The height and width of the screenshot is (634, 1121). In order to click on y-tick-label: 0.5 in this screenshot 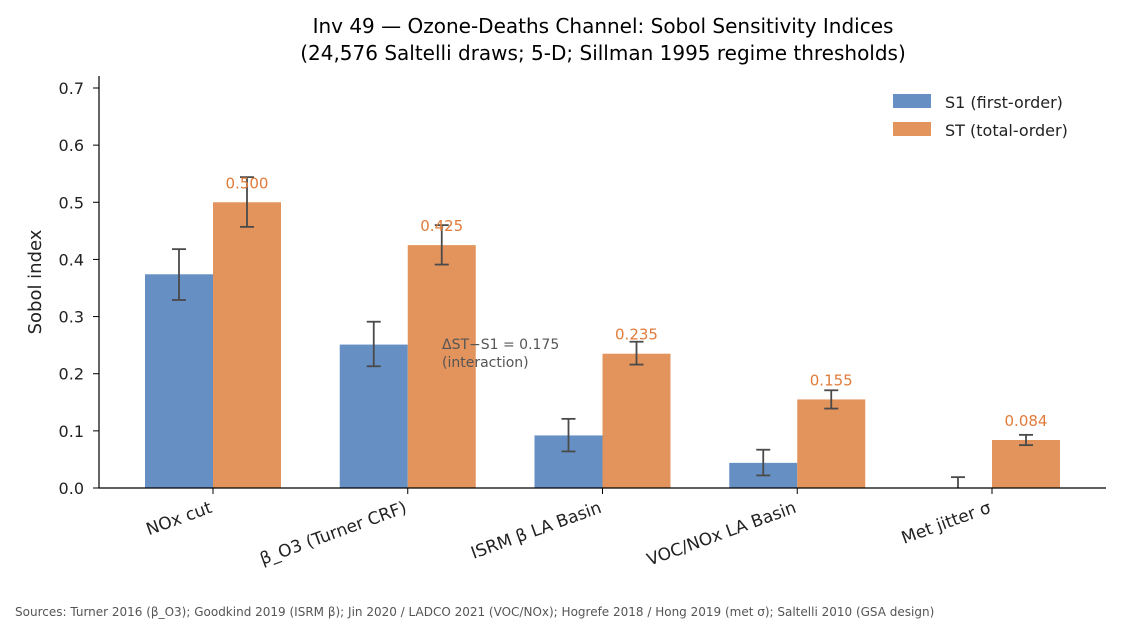, I will do `click(71, 202)`.